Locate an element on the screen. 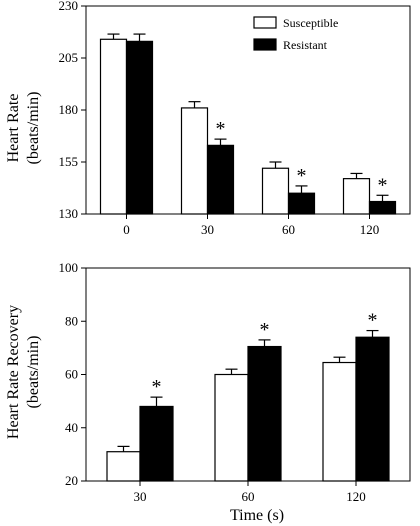 This screenshot has width=420, height=526. y-tick-label: 230 is located at coordinates (69, 6).